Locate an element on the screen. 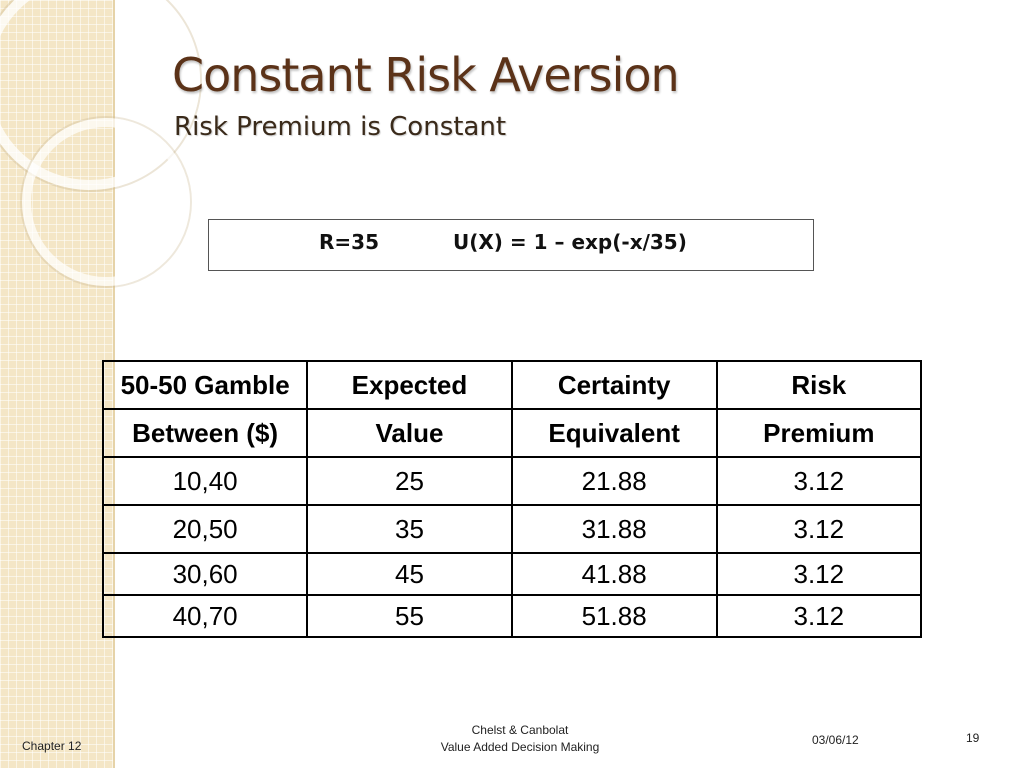 Image resolution: width=1024 pixels, height=768 pixels. header-cell: Premium is located at coordinates (819, 433).